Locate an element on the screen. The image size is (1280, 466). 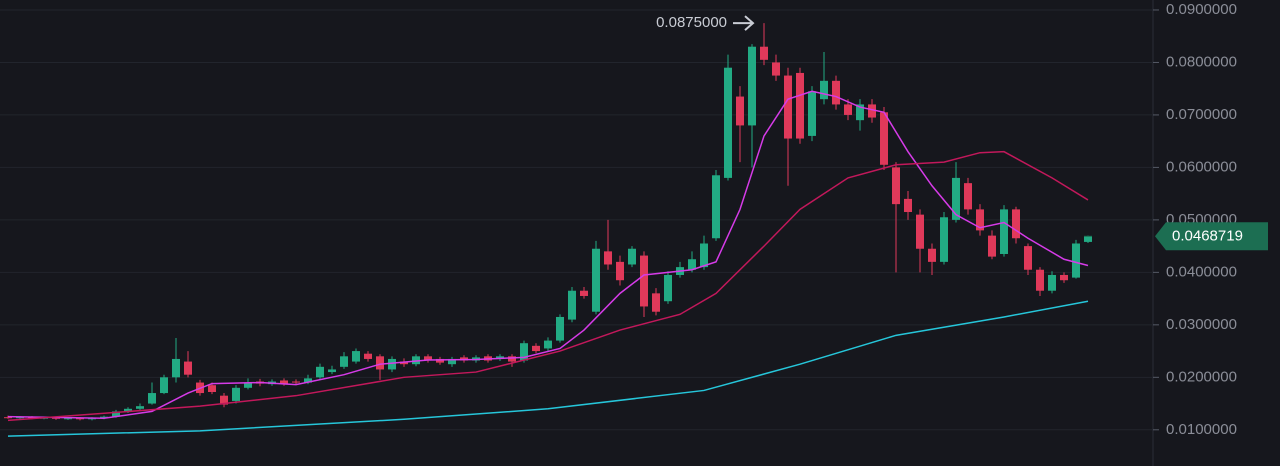
y-tick-label: 0.0600000 is located at coordinates (1201, 166).